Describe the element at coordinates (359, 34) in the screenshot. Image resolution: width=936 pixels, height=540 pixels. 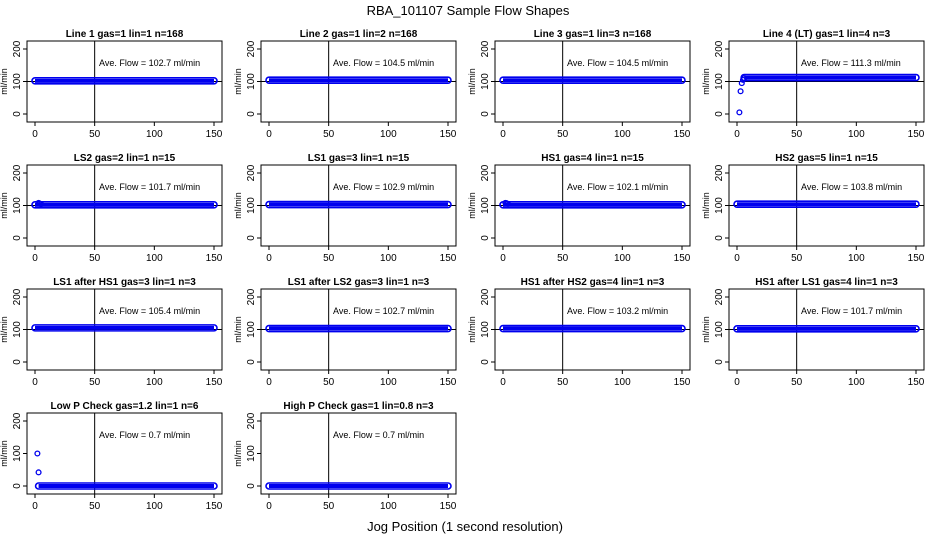
I see `panel-title: Line 2 gas=1 lin=2 n=168` at that location.